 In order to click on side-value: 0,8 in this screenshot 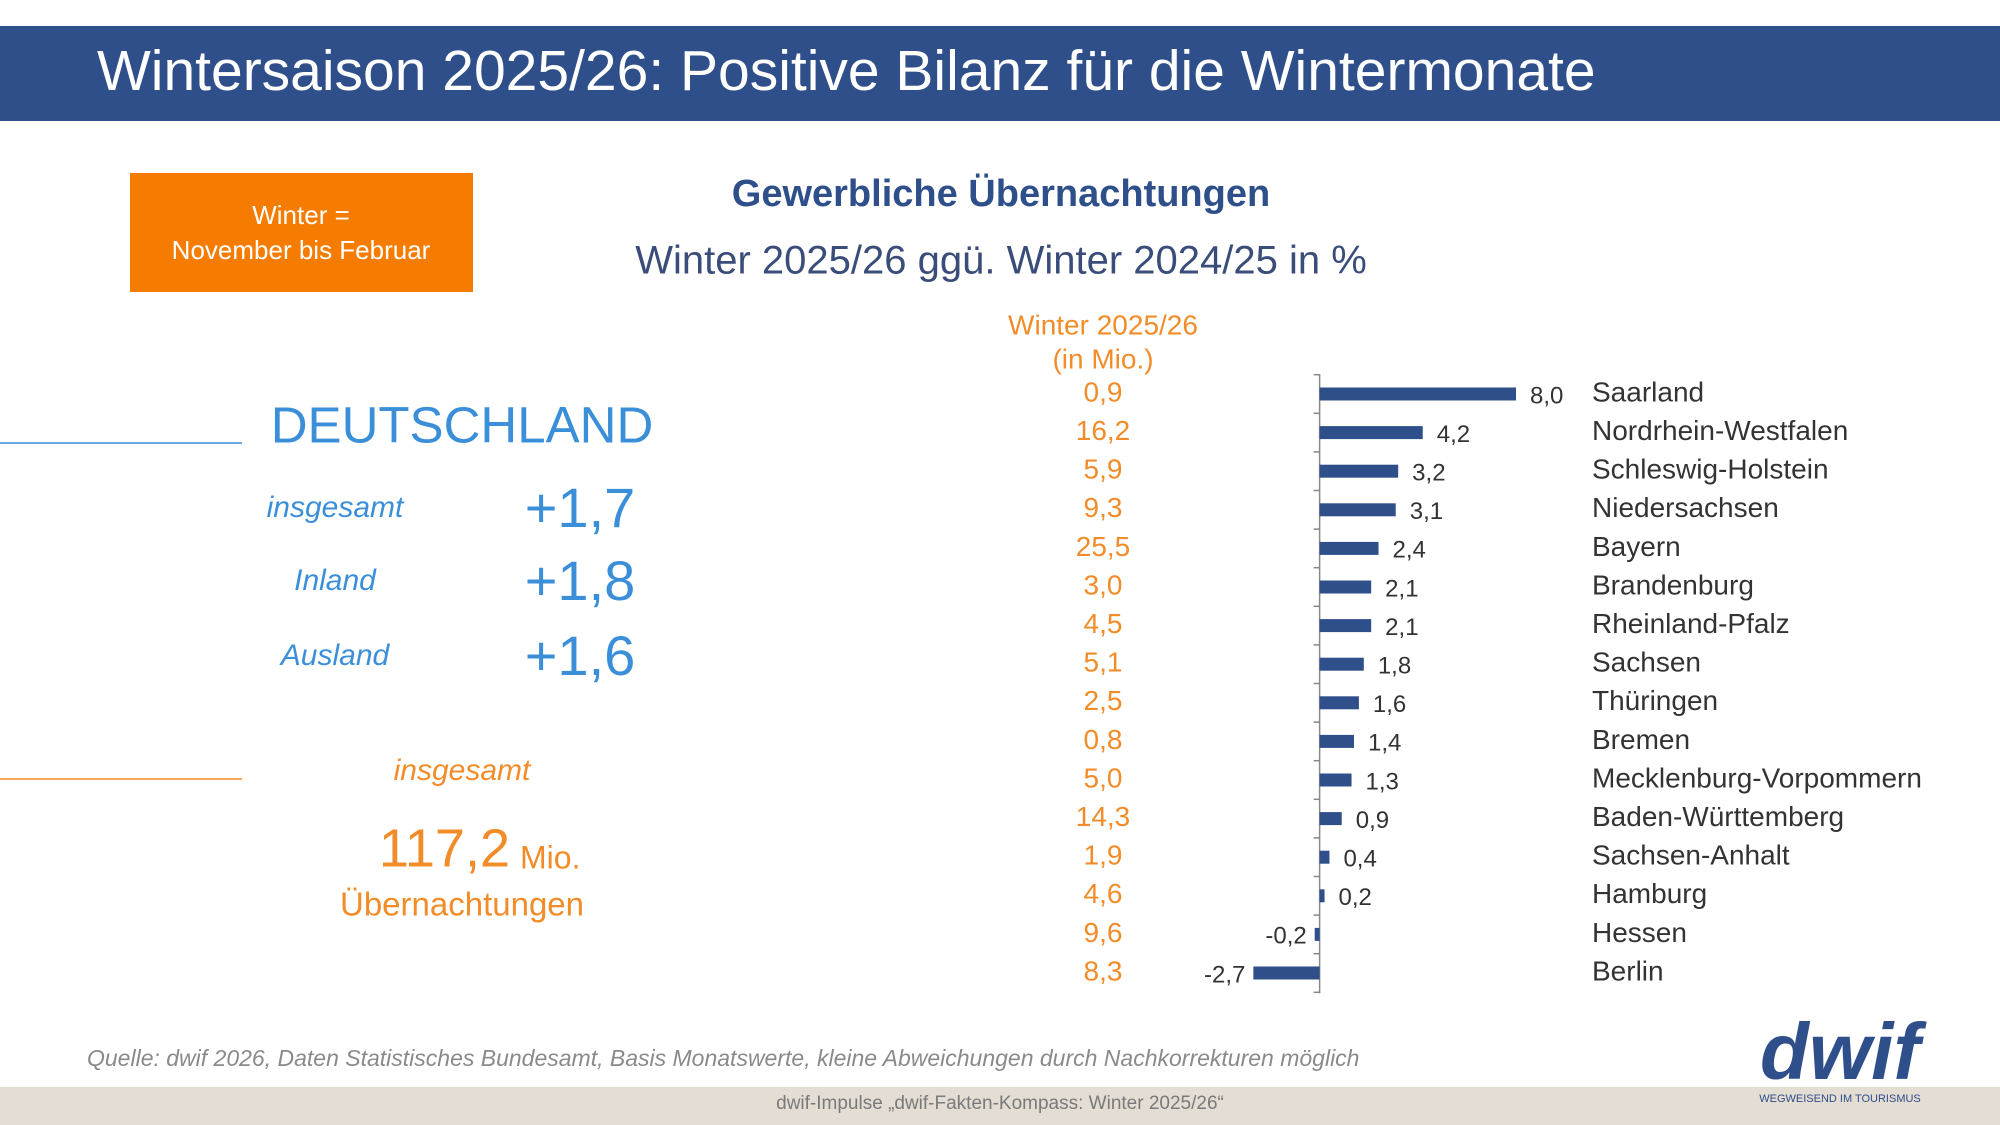, I will do `click(1103, 739)`.